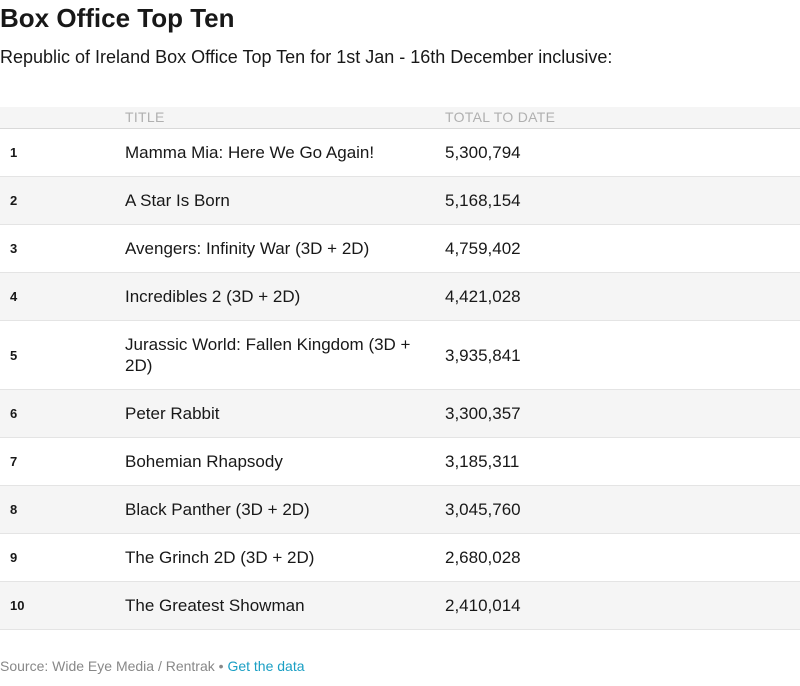  What do you see at coordinates (217, 509) in the screenshot?
I see `title-cell: Black Panther (3D + 2D)` at bounding box center [217, 509].